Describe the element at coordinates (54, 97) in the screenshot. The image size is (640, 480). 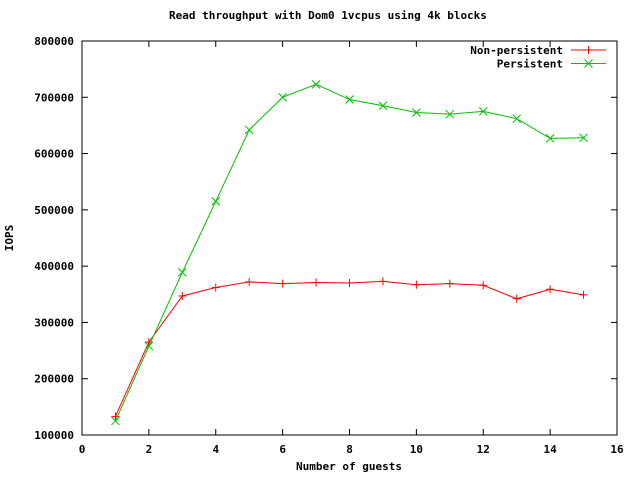
I see `y-tick-label: 700000` at that location.